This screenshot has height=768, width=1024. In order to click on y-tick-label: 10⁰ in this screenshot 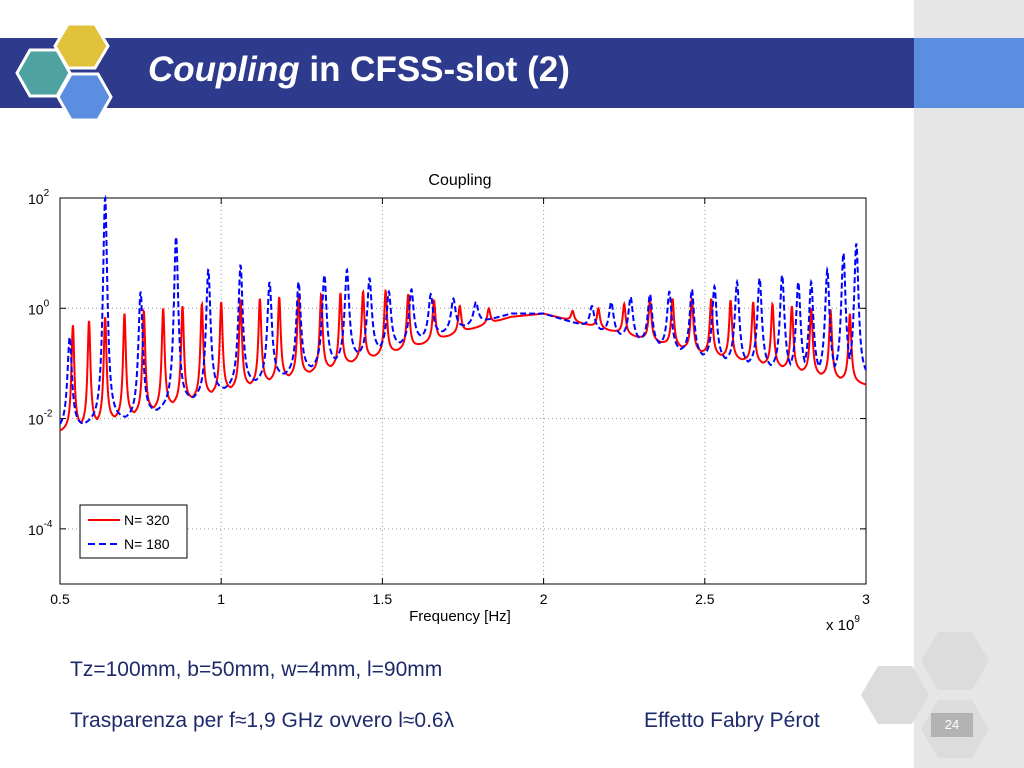, I will do `click(39, 307)`.